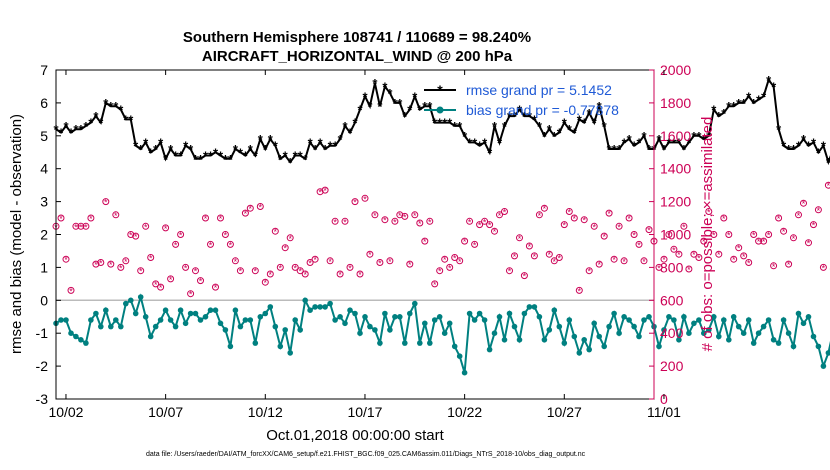 The height and width of the screenshot is (470, 830). Describe the element at coordinates (44, 70) in the screenshot. I see `left-tick-label: 7` at that location.